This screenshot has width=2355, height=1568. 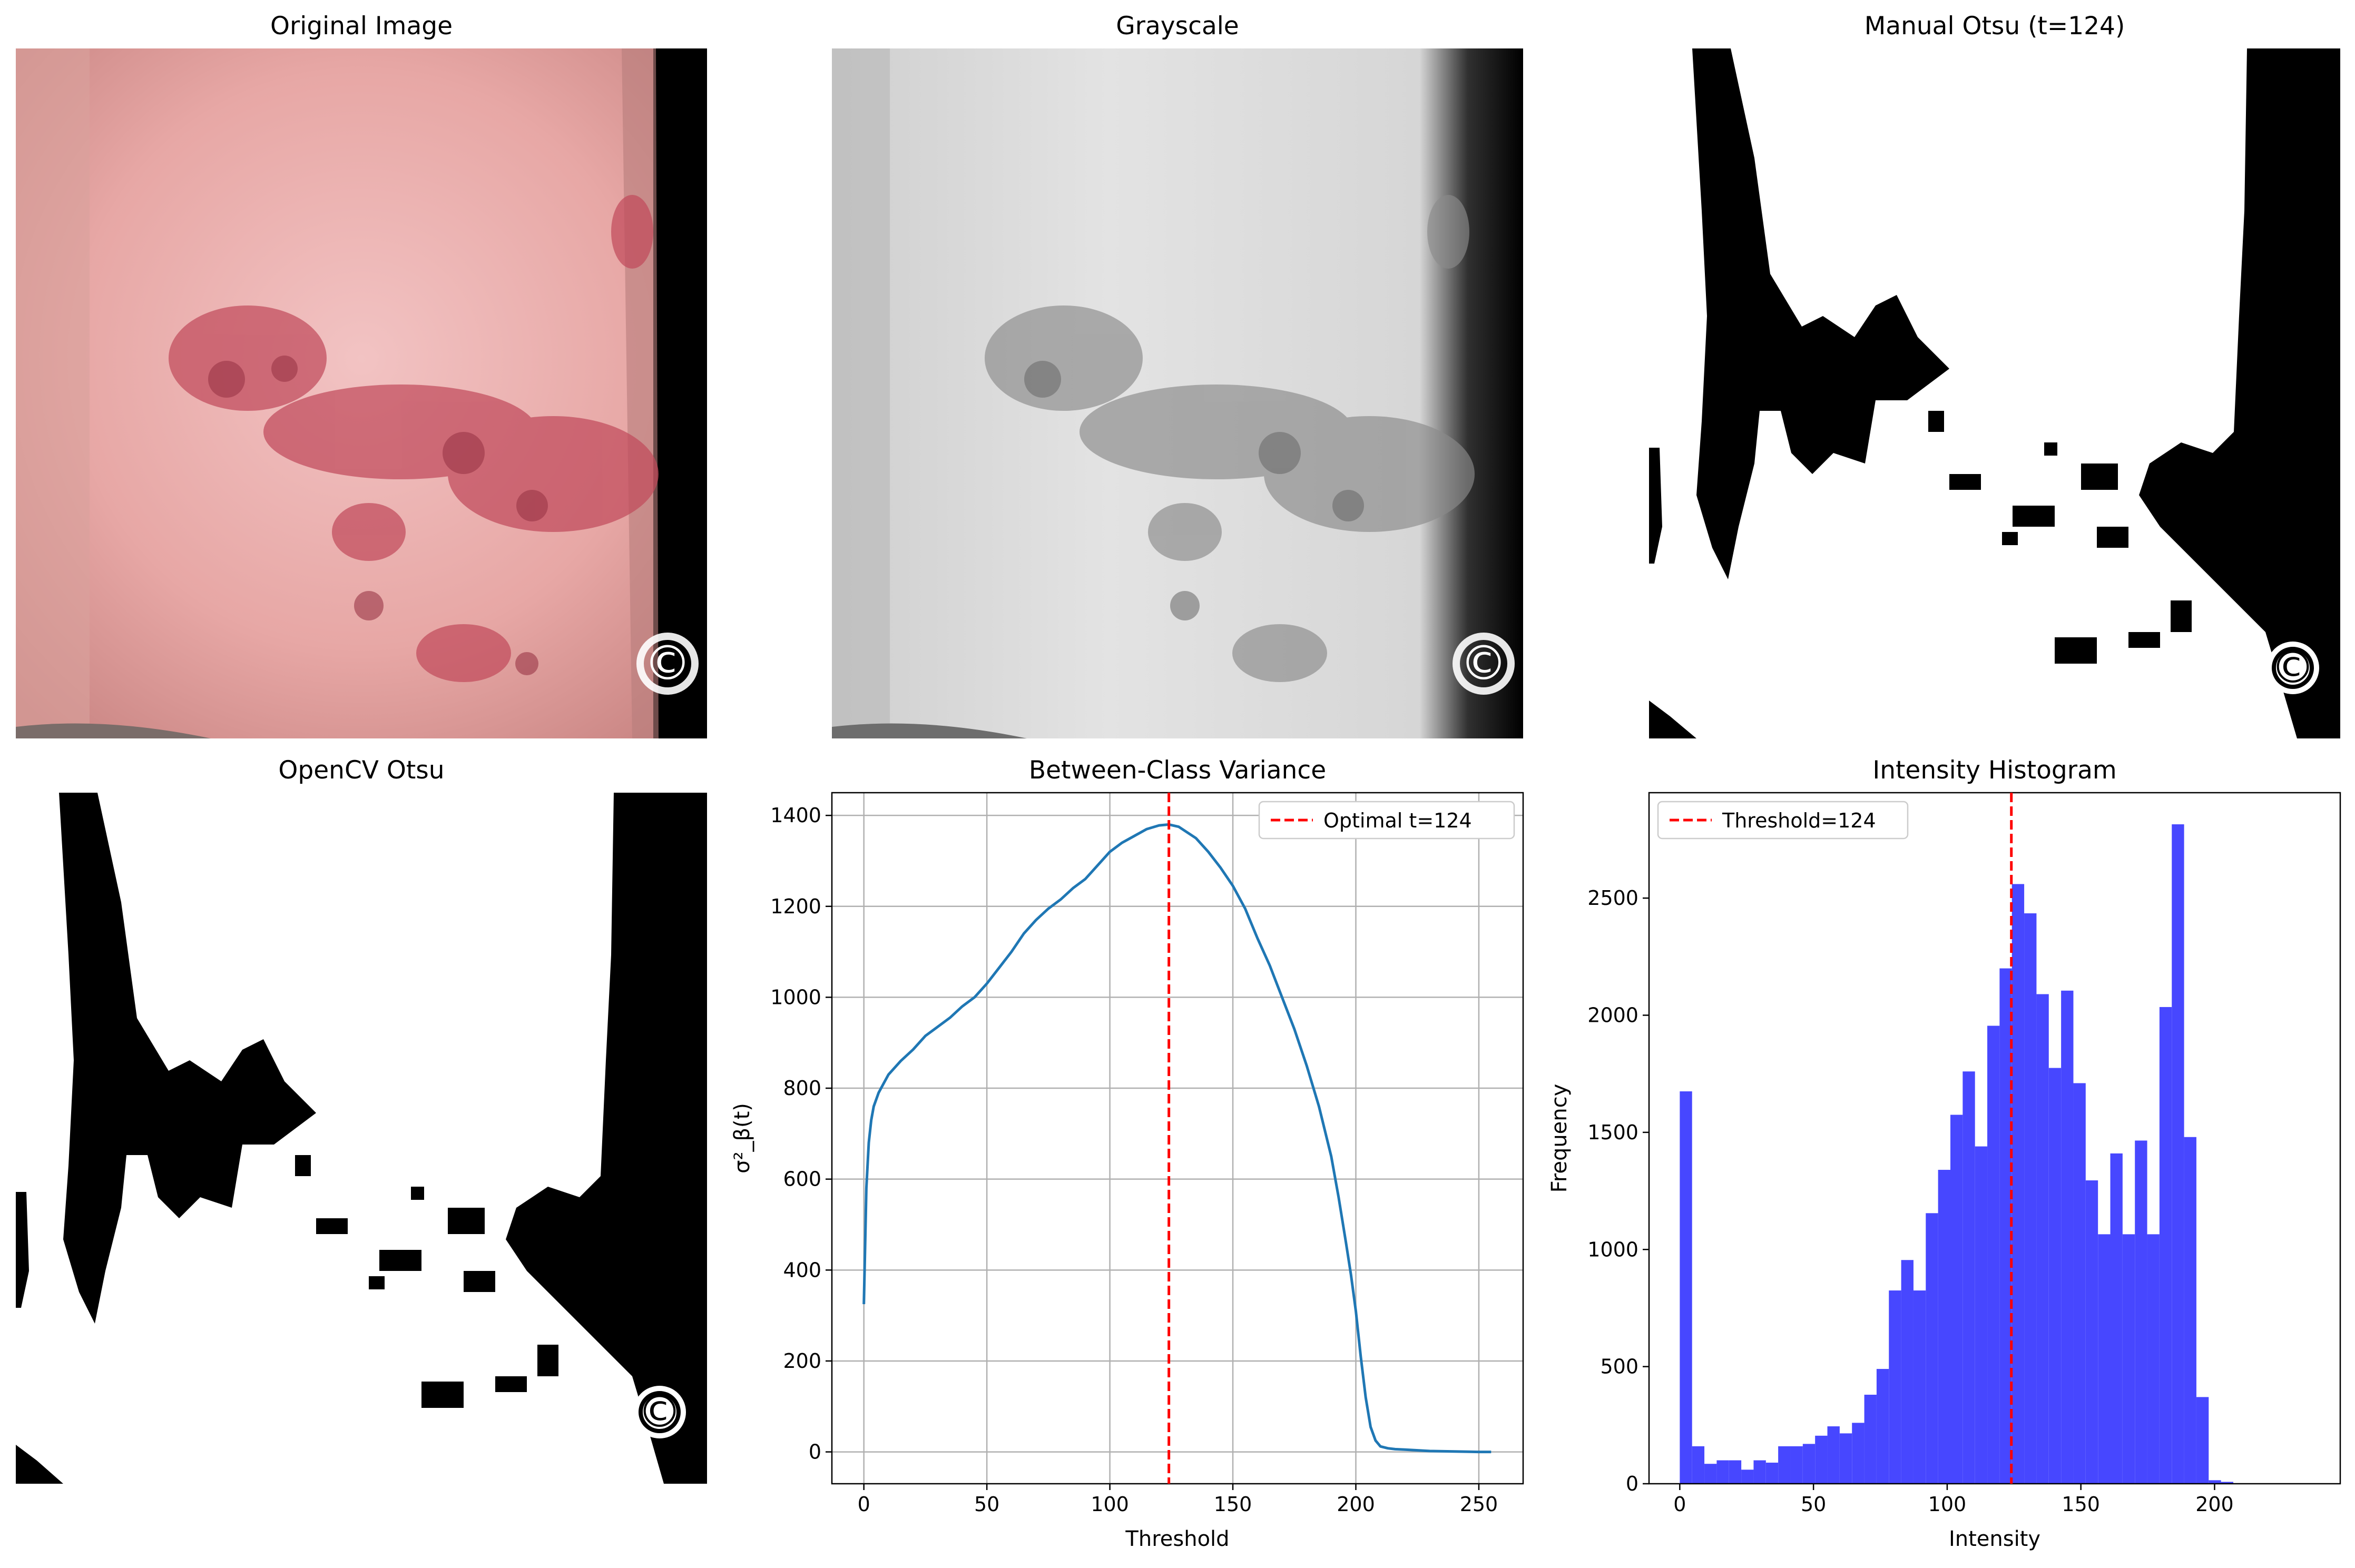 I want to click on histogram-legend-label: Threshold=124, so click(x=1799, y=820).